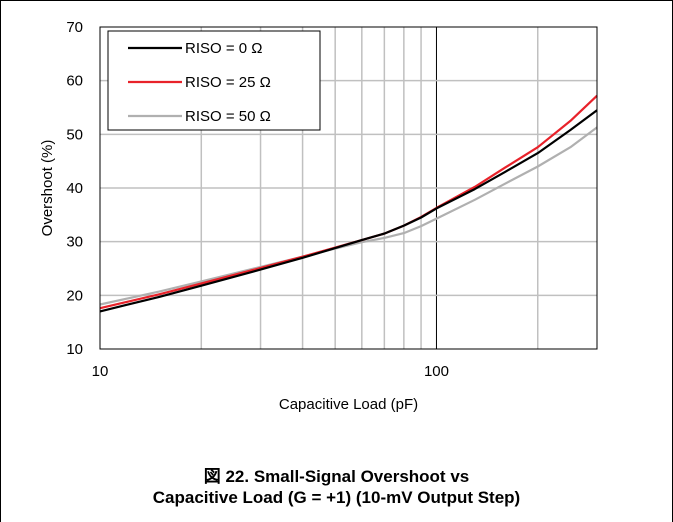 The image size is (673, 522). What do you see at coordinates (74, 134) in the screenshot?
I see `y-tick-label: 50` at bounding box center [74, 134].